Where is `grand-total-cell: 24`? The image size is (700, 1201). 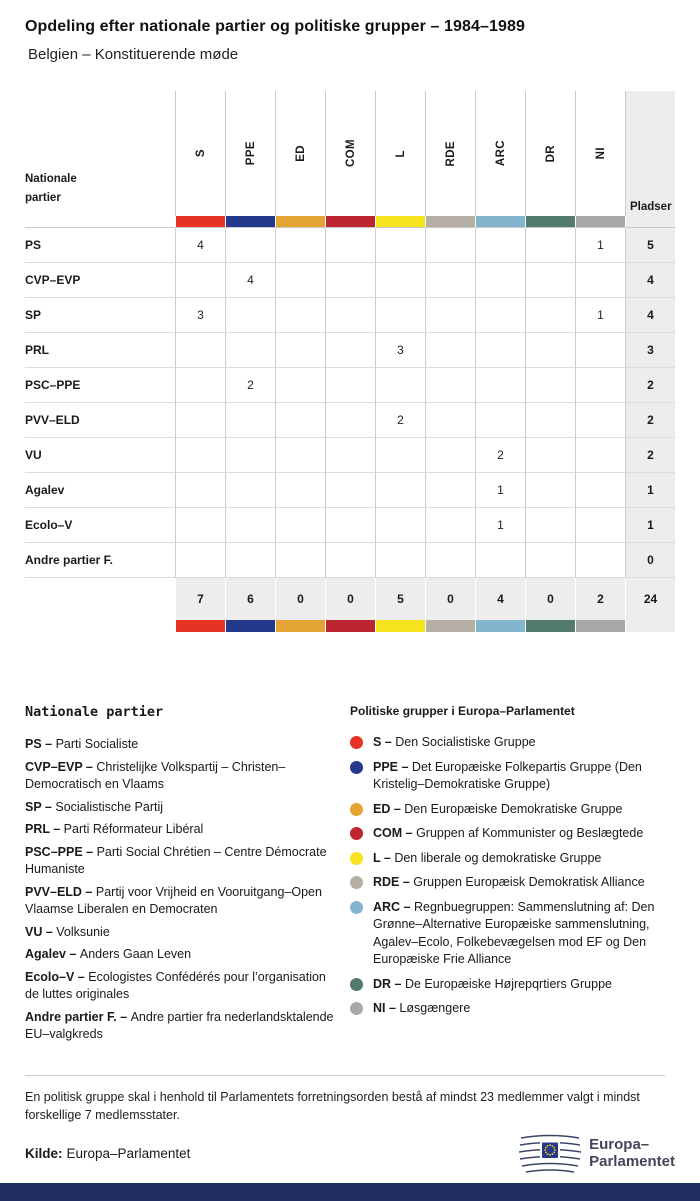
grand-total-cell: 24 is located at coordinates (650, 599).